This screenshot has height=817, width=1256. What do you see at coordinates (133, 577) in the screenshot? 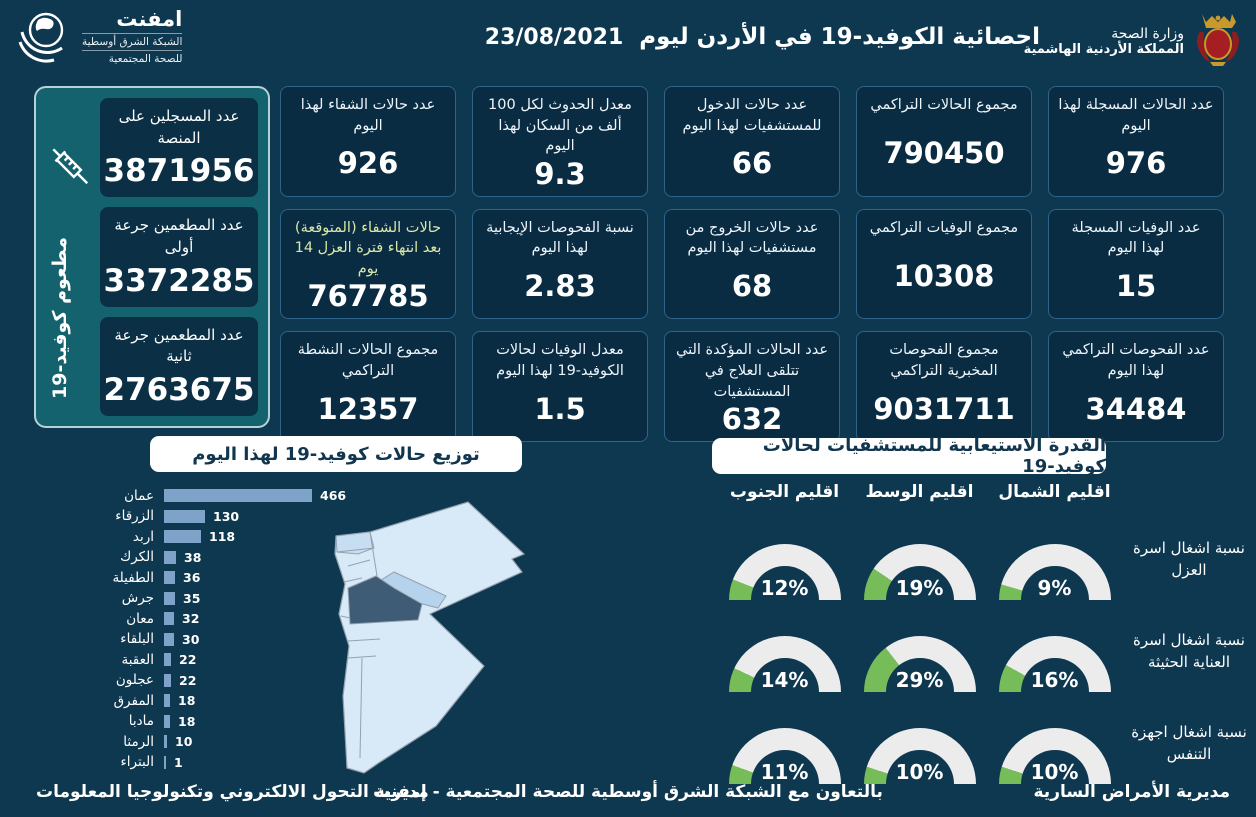
I see `bar-category-label: الطفيلة` at bounding box center [133, 577].